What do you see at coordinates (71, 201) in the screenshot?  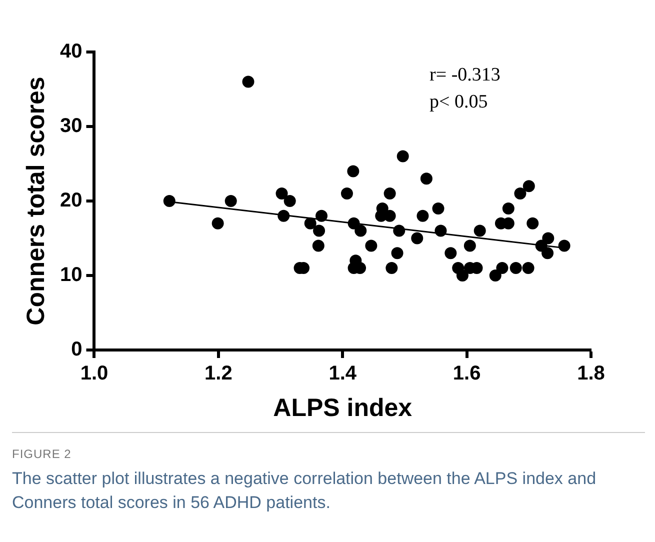 I see `y-tick-label: 20` at bounding box center [71, 201].